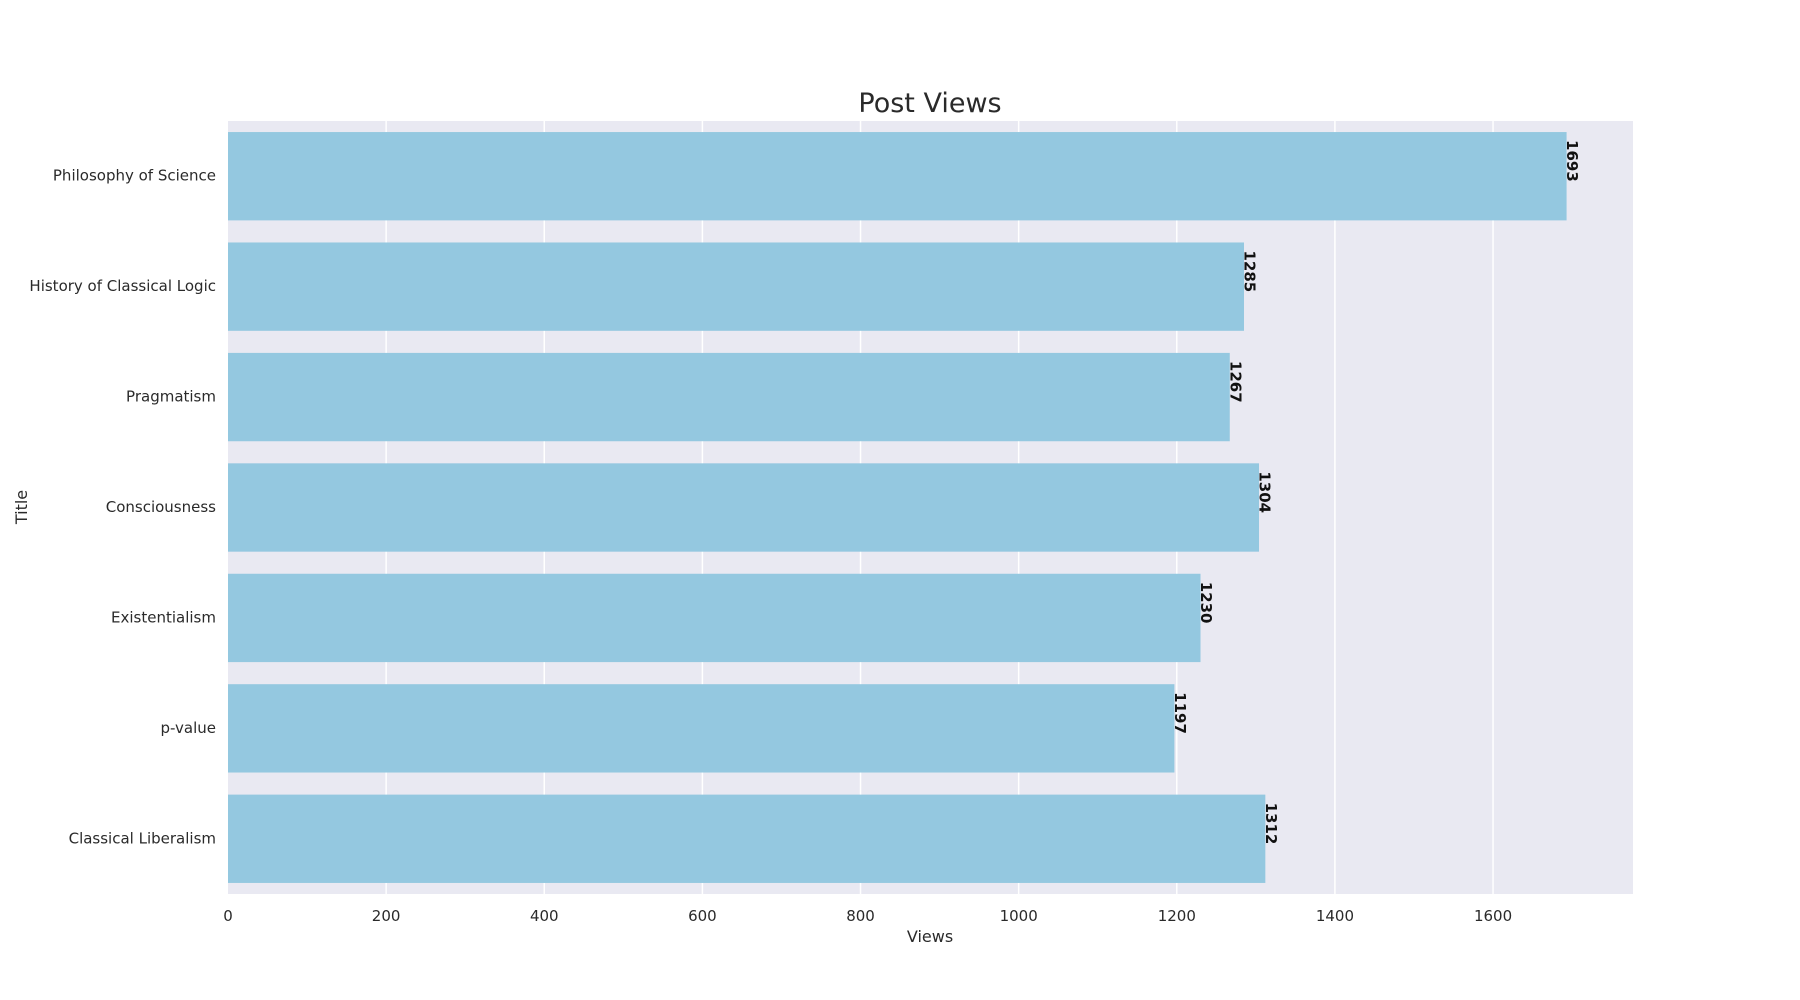 This screenshot has width=1800, height=1000. What do you see at coordinates (1180, 713) in the screenshot?
I see `bar-value-label-p-value: 1197` at bounding box center [1180, 713].